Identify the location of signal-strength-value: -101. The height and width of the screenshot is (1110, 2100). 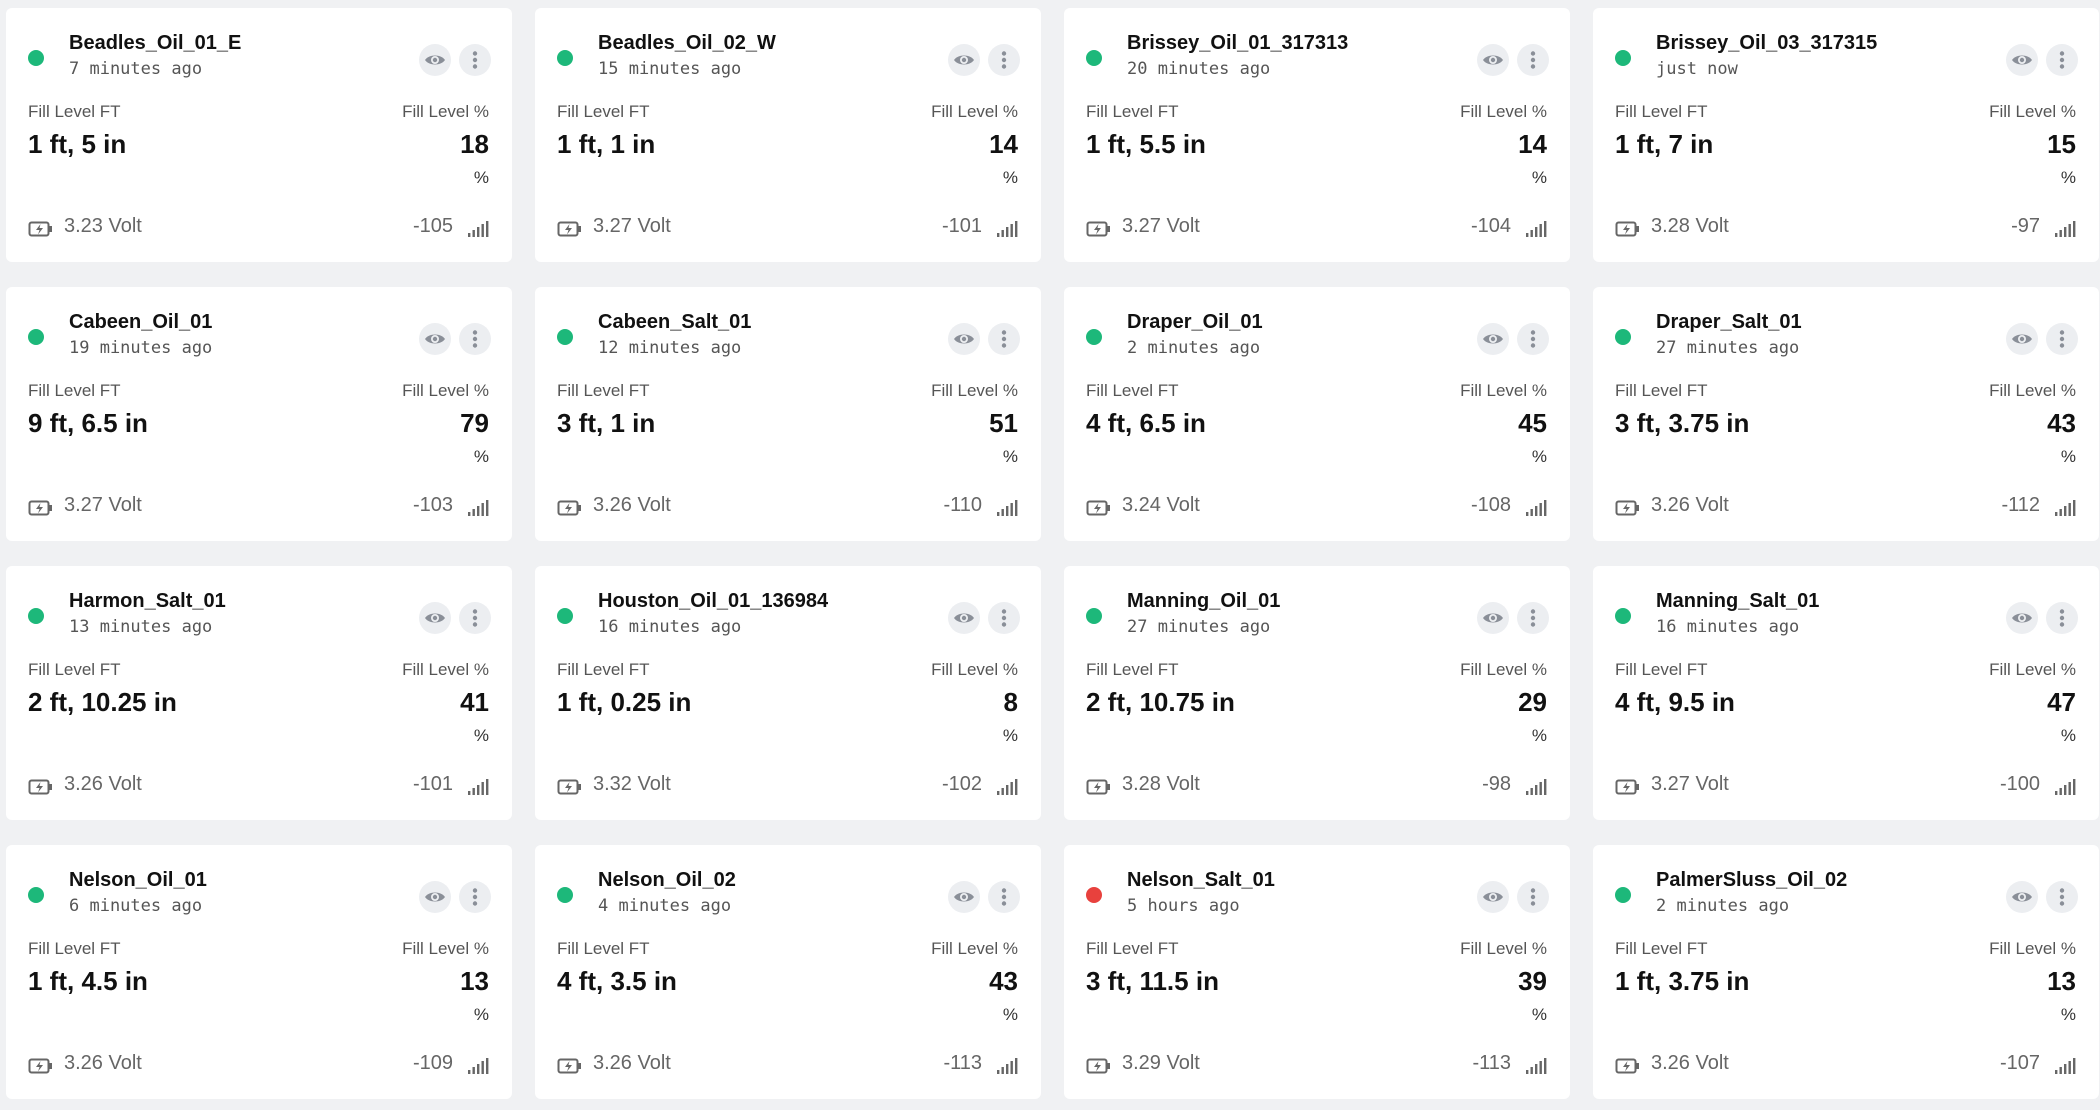
(432, 784).